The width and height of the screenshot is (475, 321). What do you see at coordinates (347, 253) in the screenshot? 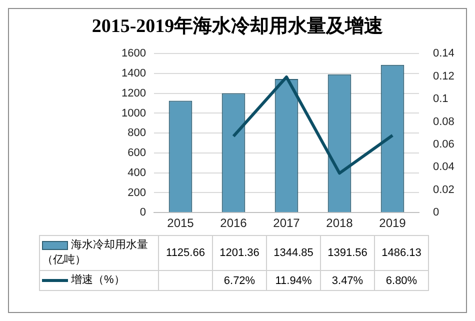
I see `data-label: 1391.56` at bounding box center [347, 253].